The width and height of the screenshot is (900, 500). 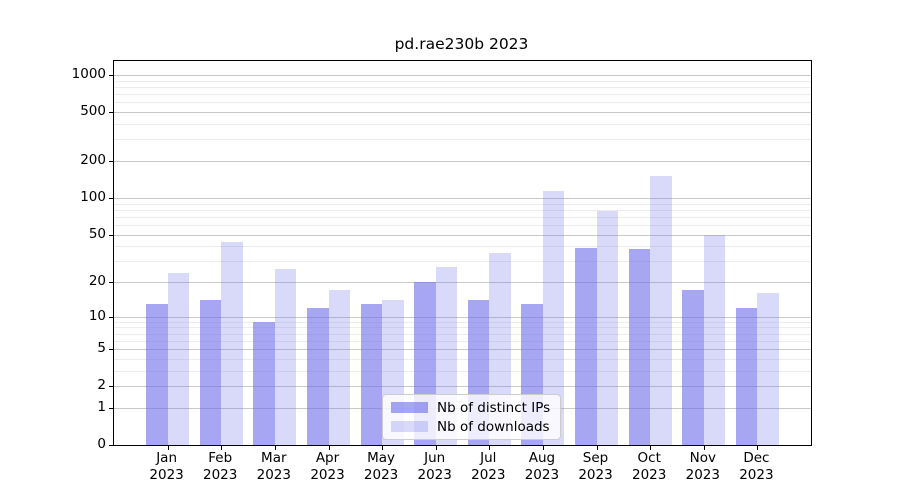 What do you see at coordinates (101, 406) in the screenshot?
I see `y-axis-tick-label: 1` at bounding box center [101, 406].